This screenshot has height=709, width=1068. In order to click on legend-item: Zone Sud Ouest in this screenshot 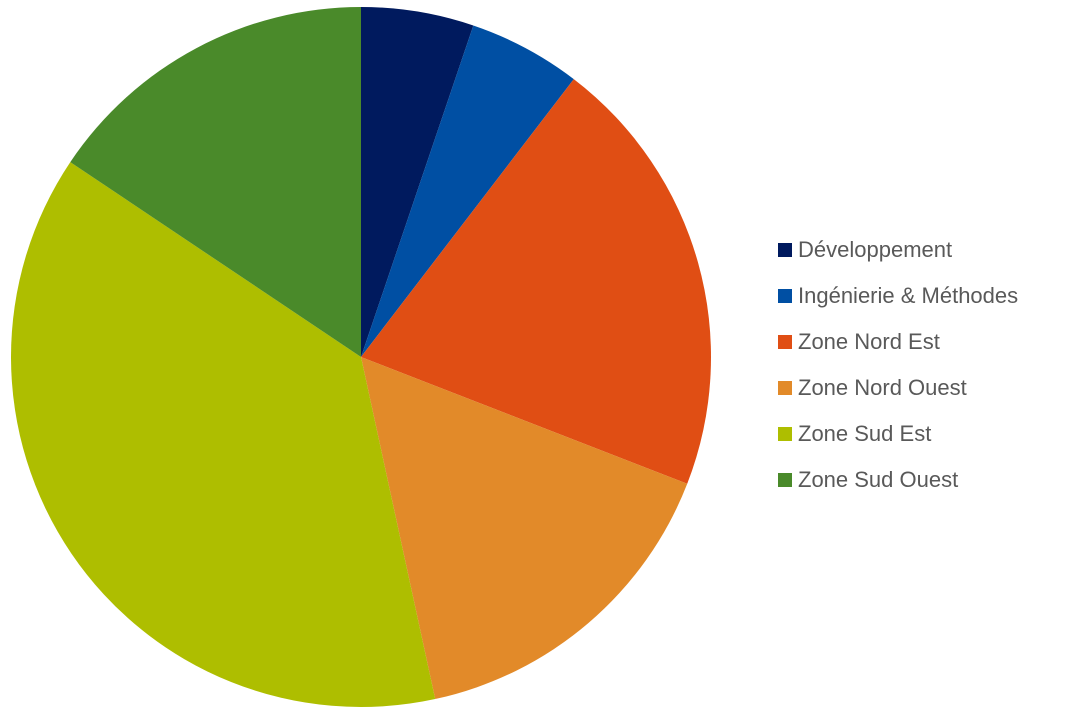, I will do `click(898, 480)`.